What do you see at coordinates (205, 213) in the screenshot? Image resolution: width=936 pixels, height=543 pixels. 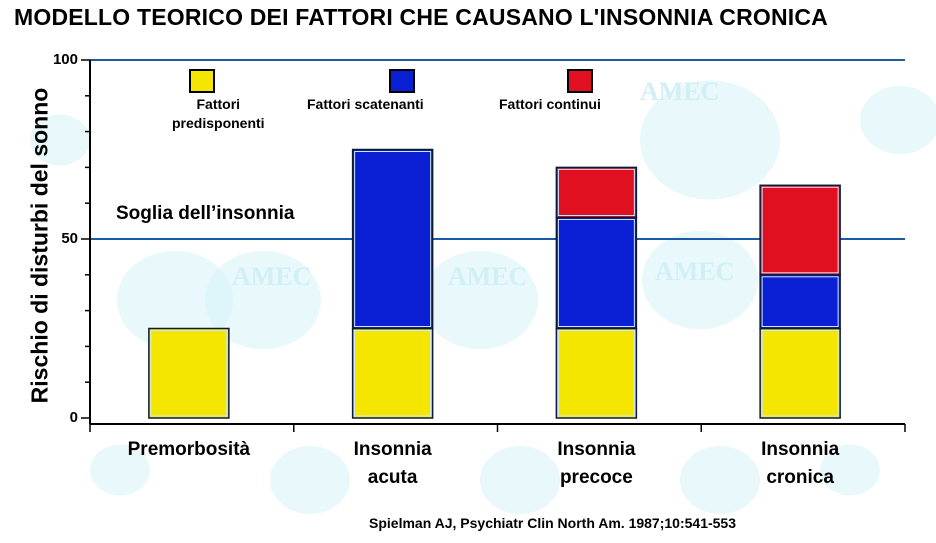 I see `threshold-label: Soglia dell’insonnia` at bounding box center [205, 213].